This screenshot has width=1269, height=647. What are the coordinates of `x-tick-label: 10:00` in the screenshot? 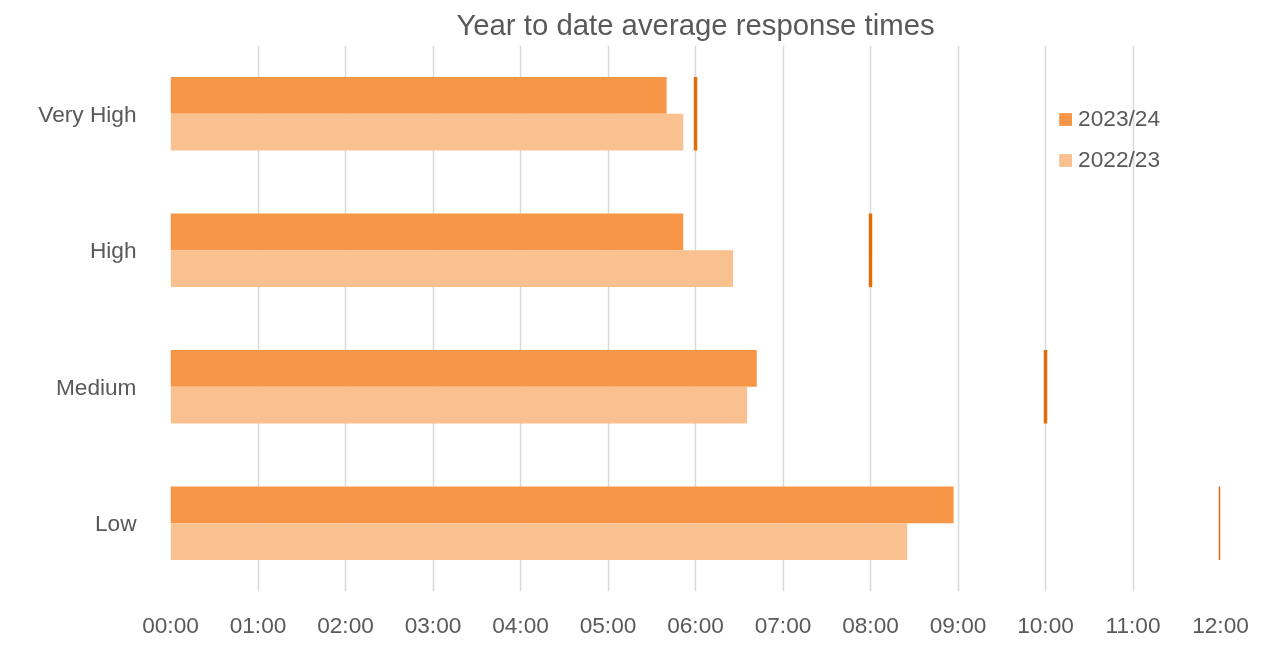 It's located at (1045, 624).